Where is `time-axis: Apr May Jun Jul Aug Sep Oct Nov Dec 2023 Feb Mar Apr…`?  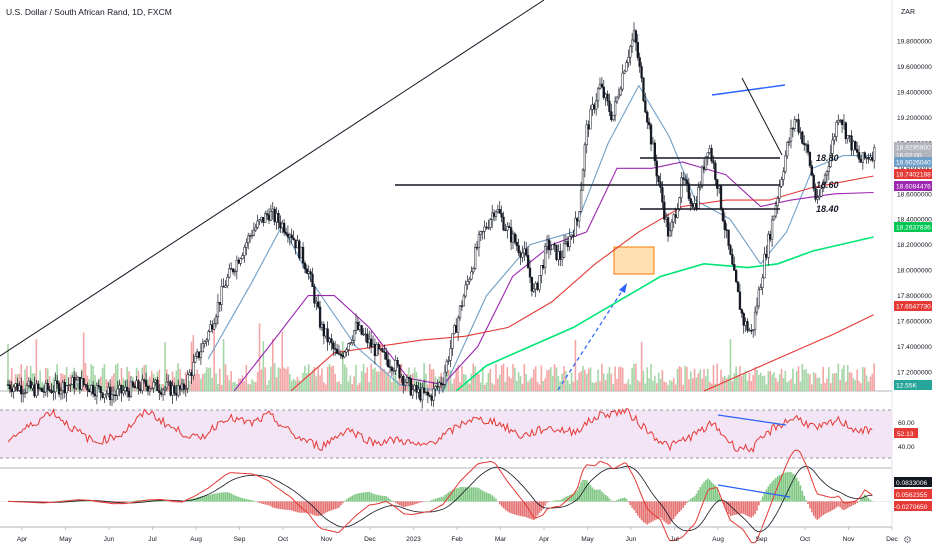 time-axis: Apr May Jun Jul Aug Sep Oct Nov Dec 2023 Feb Mar Apr… is located at coordinates (458, 535).